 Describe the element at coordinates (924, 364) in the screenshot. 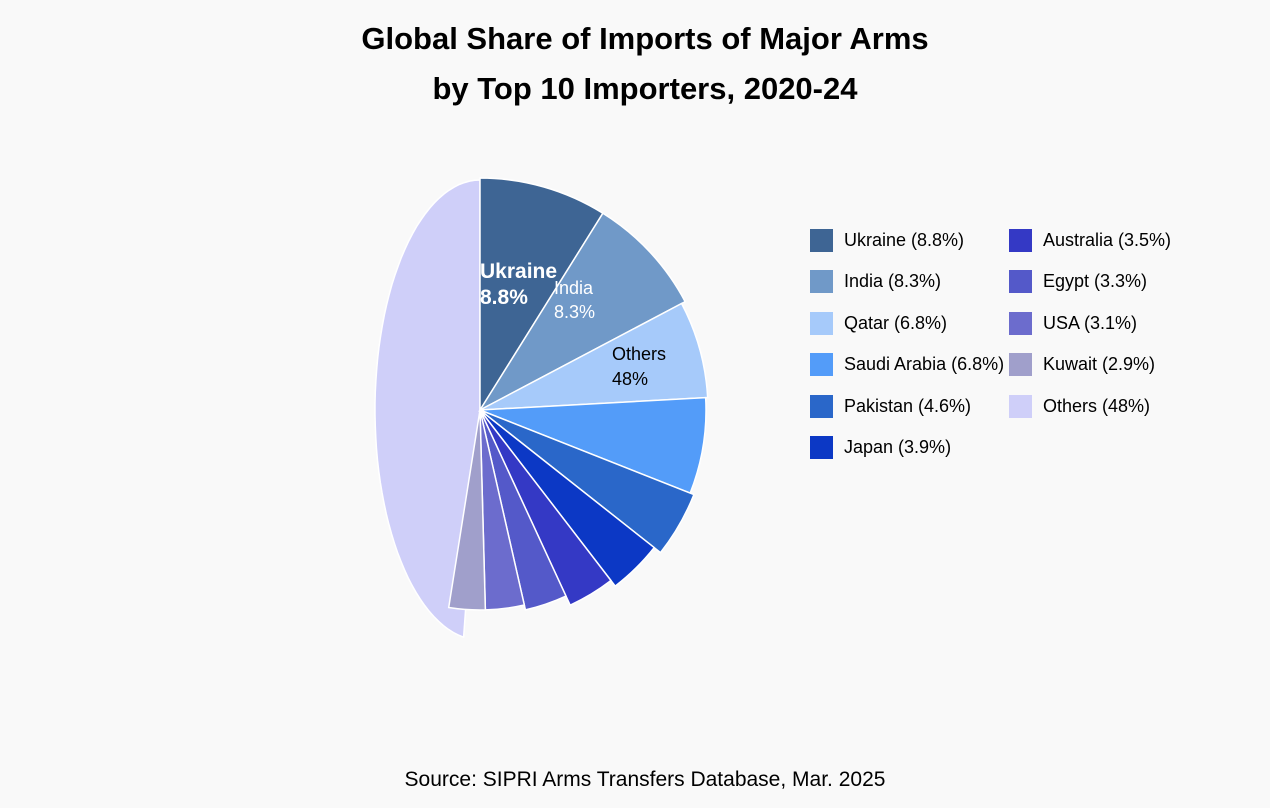

I see `legend-label: Saudi Arabia (6.8%)` at that location.